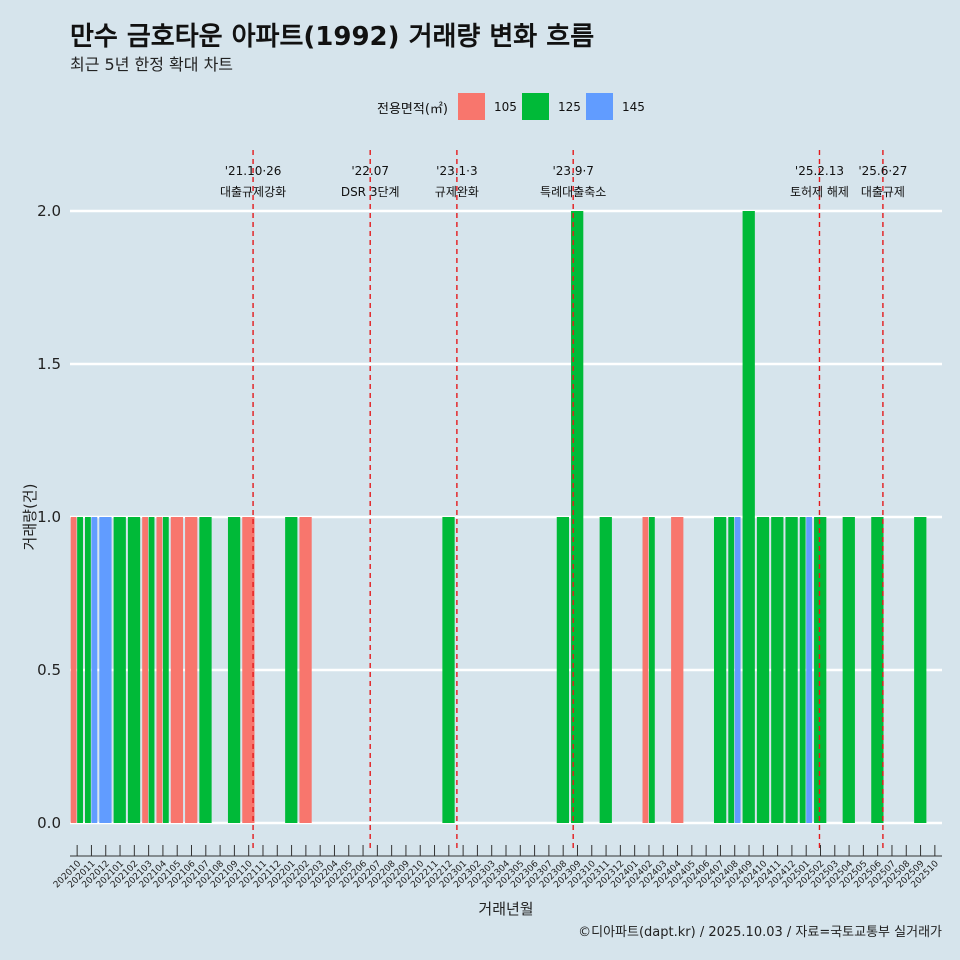  I want to click on event-label: 규제완화, so click(457, 192).